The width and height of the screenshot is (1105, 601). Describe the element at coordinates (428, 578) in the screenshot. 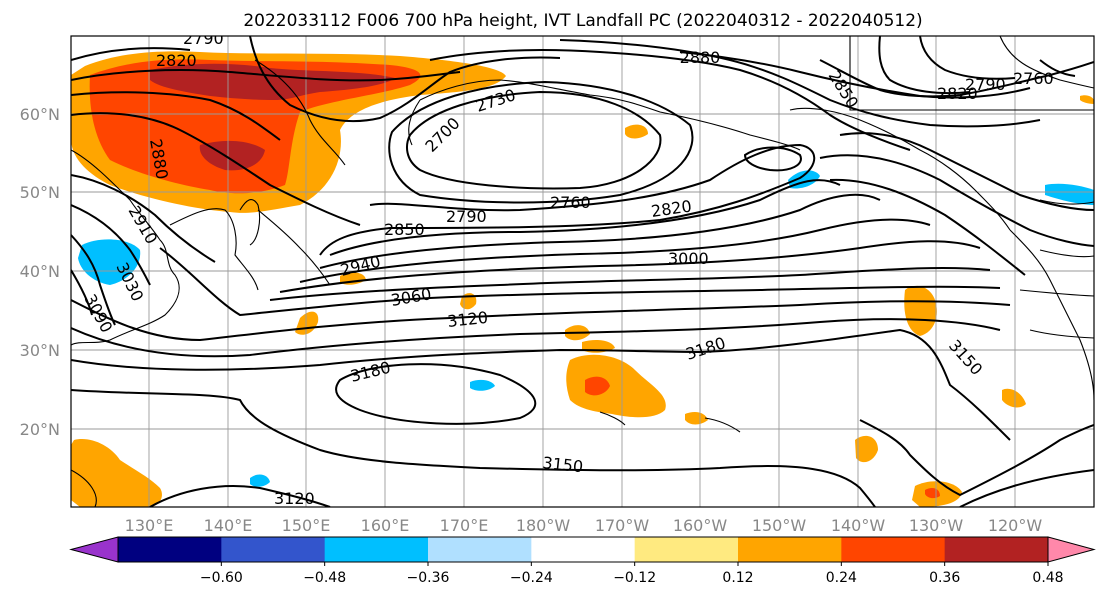

I see `colorbar-tick-label: −0.36` at that location.